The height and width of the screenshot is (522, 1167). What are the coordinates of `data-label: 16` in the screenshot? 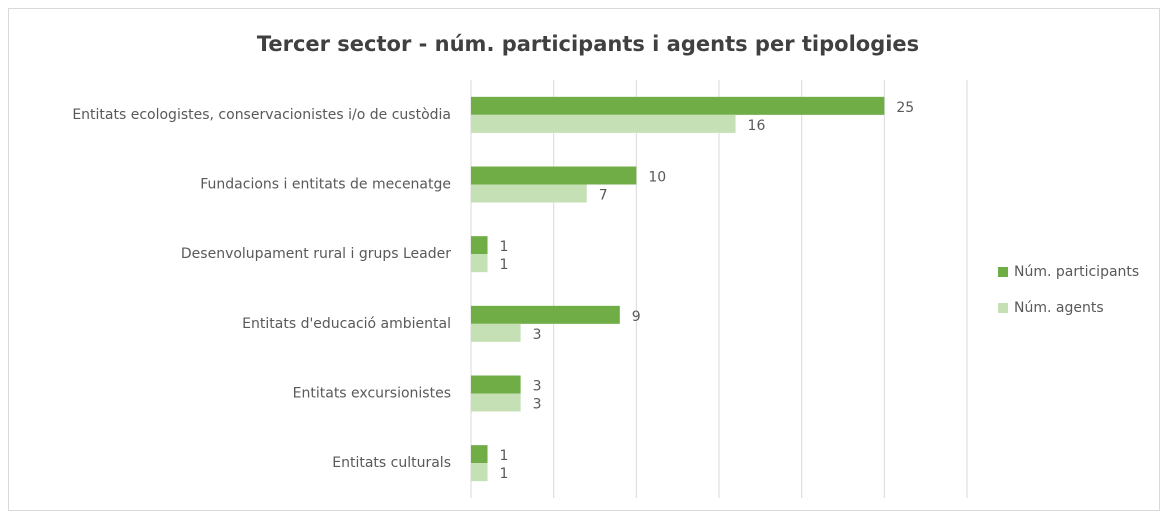 It's located at (757, 126).